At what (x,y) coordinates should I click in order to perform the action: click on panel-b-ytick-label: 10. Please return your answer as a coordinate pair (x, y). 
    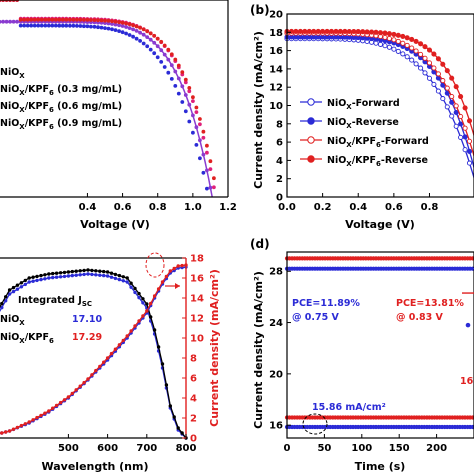
    Looking at the image, I should click on (276, 106).